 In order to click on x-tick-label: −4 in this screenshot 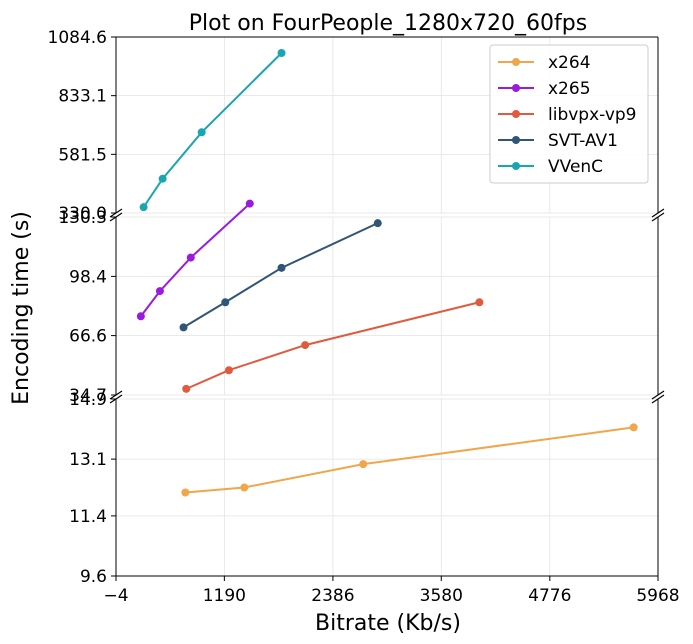, I will do `click(115, 596)`.